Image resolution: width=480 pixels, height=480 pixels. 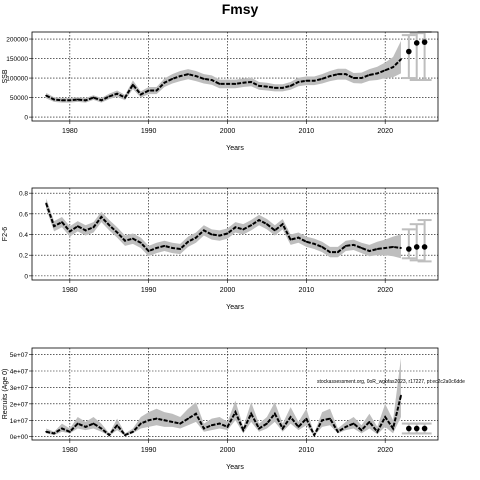 I want to click on x-tick-label: 2000, so click(x=228, y=290).